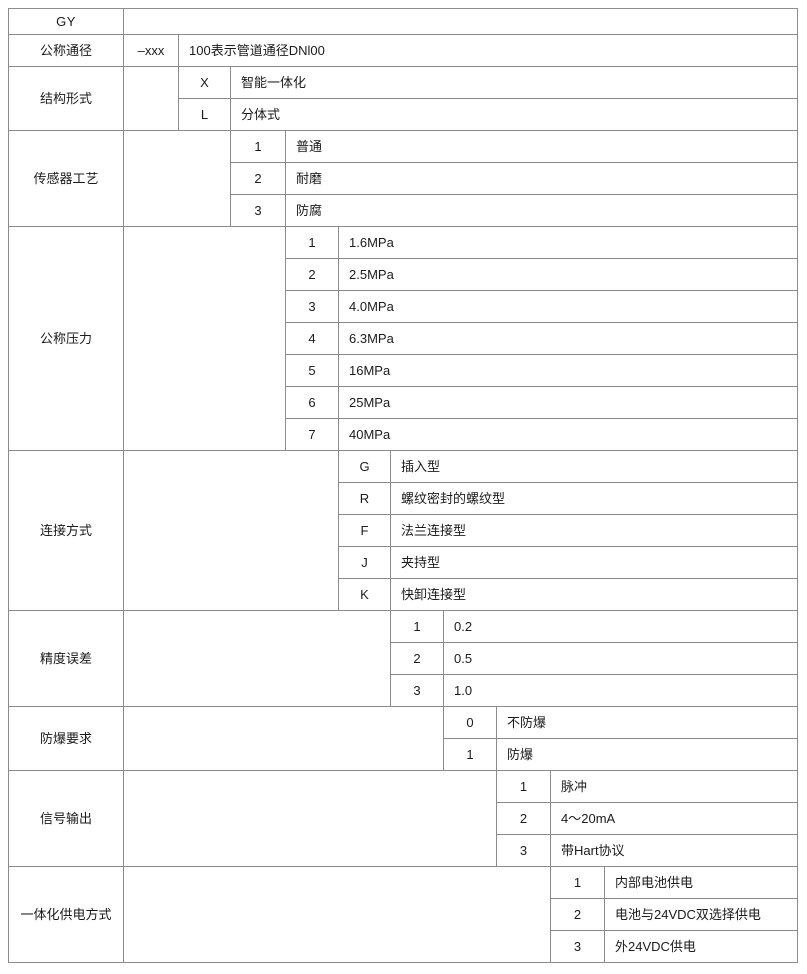 The width and height of the screenshot is (807, 974). What do you see at coordinates (66, 21) in the screenshot?
I see `header-model-code: GY` at bounding box center [66, 21].